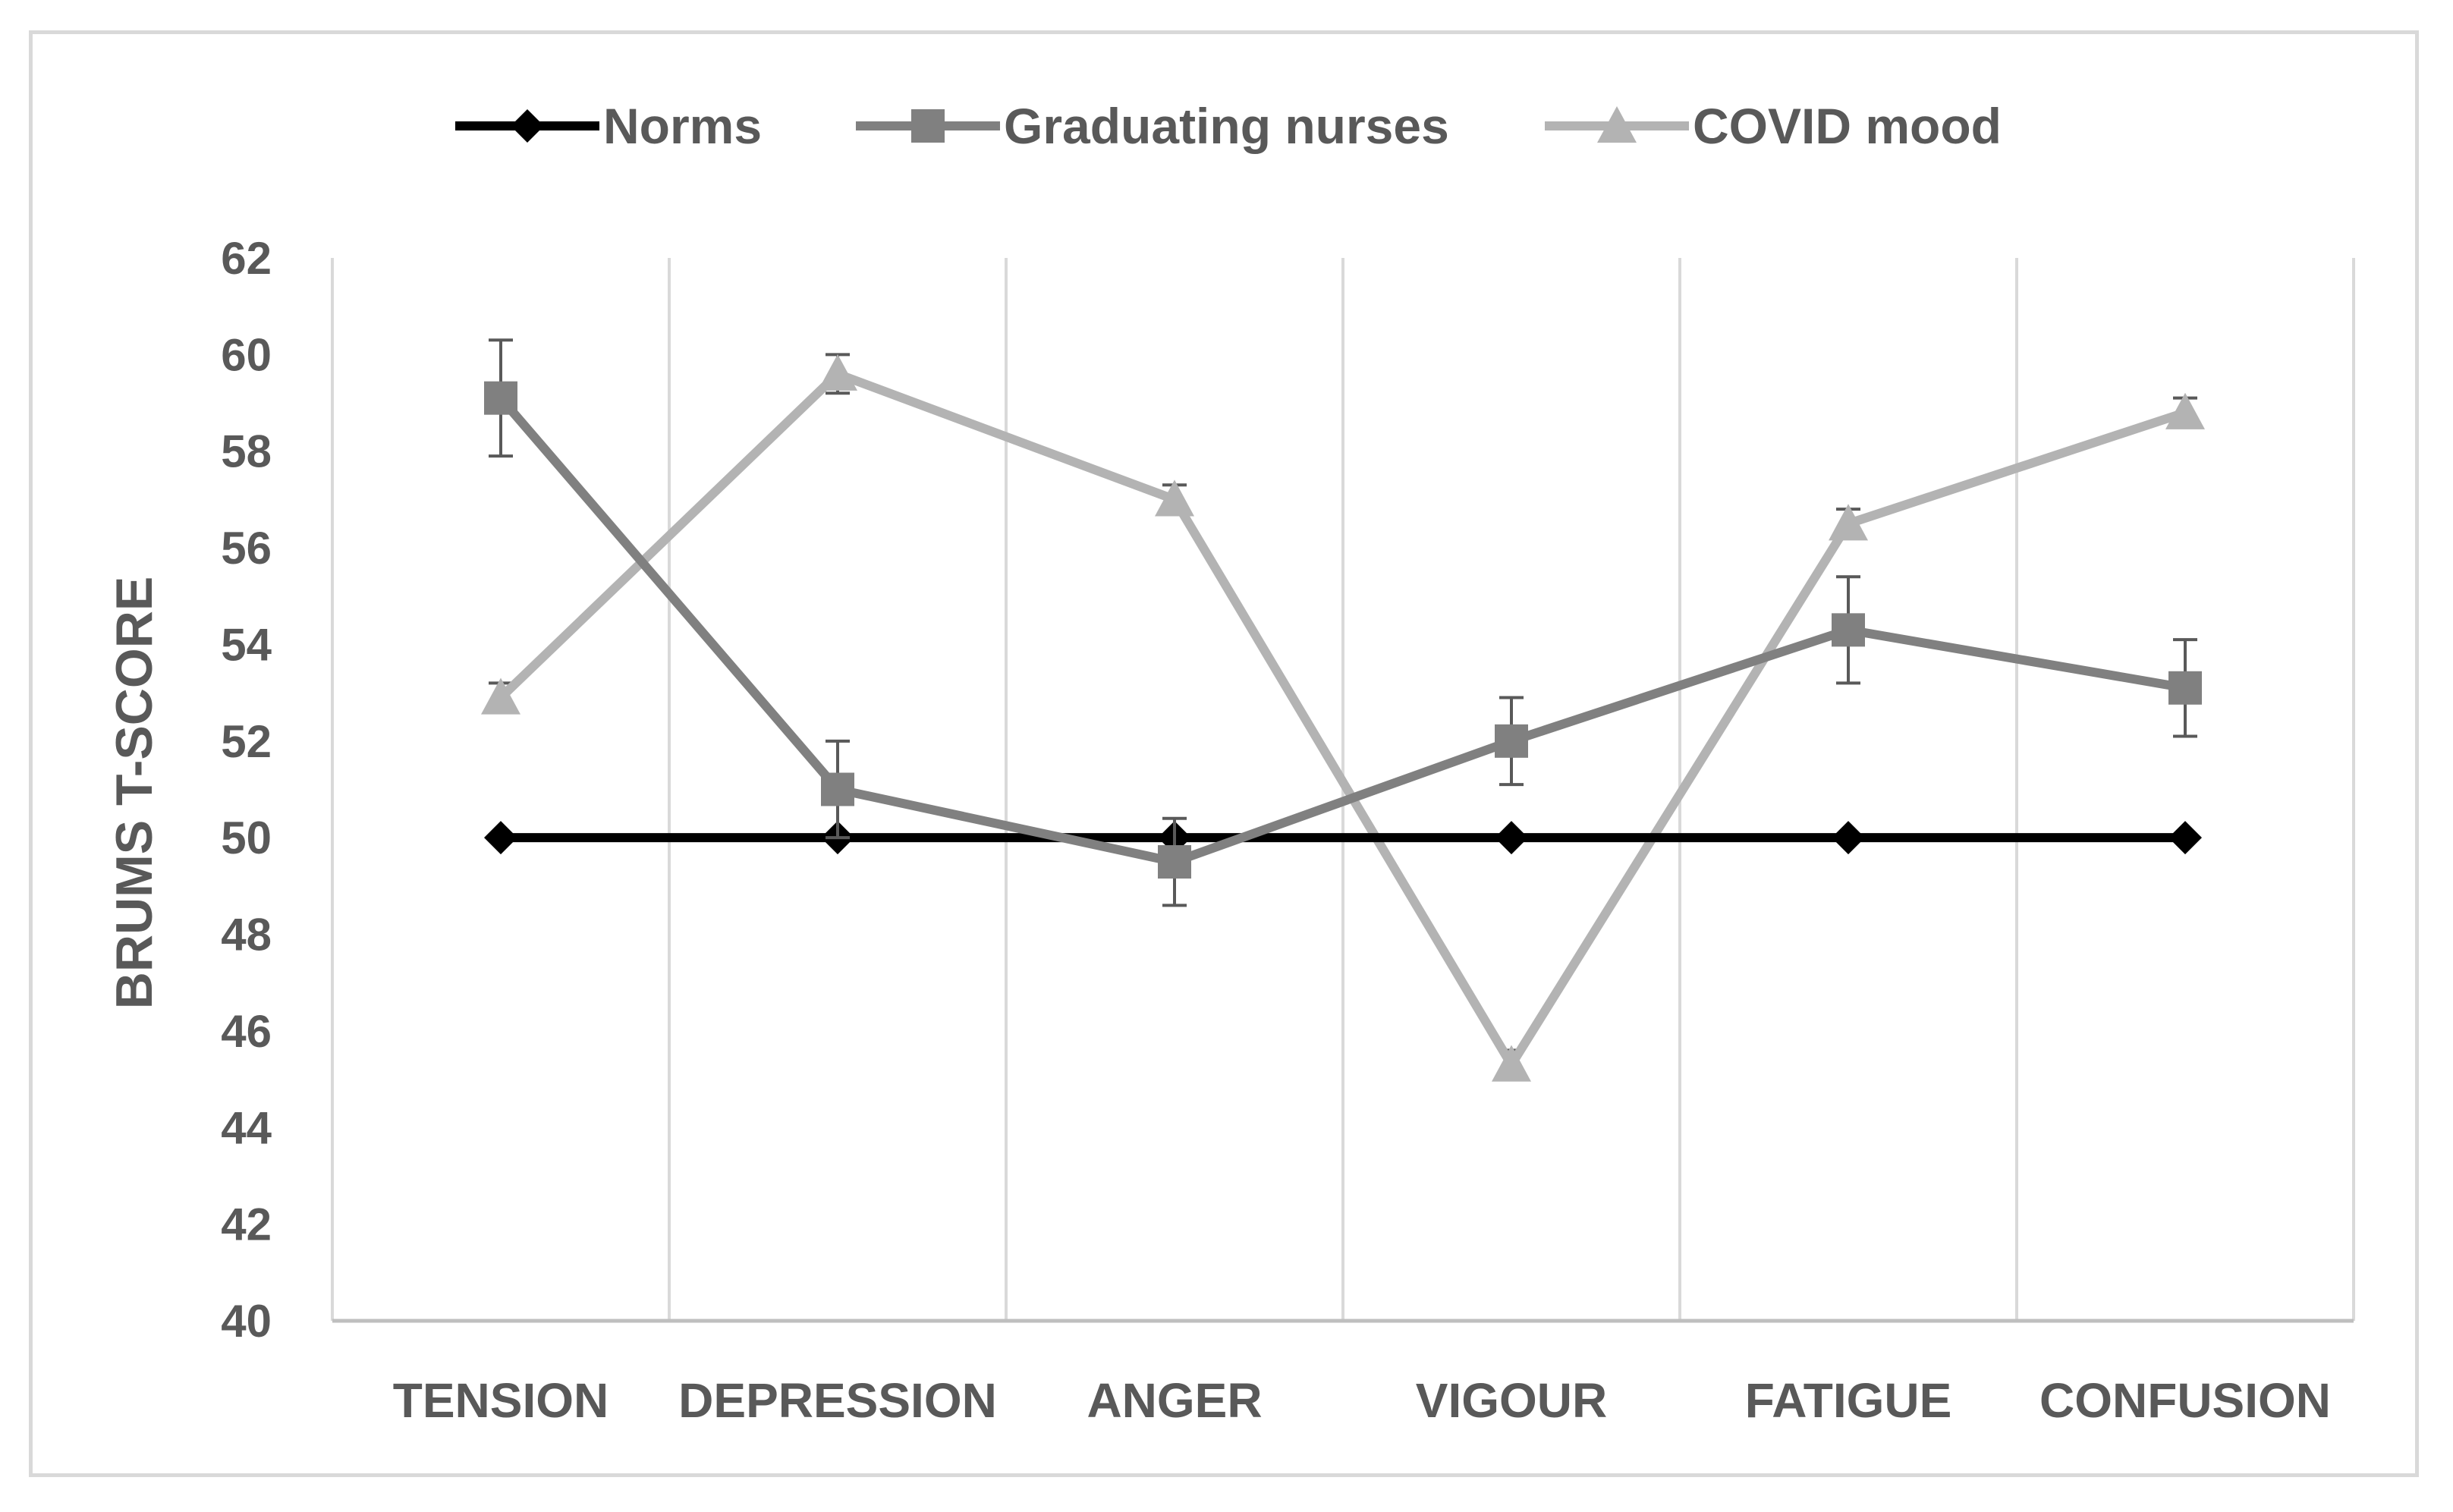 This screenshot has height=1512, width=2453. What do you see at coordinates (1174, 1400) in the screenshot?
I see `x-category-label: ANGER` at bounding box center [1174, 1400].